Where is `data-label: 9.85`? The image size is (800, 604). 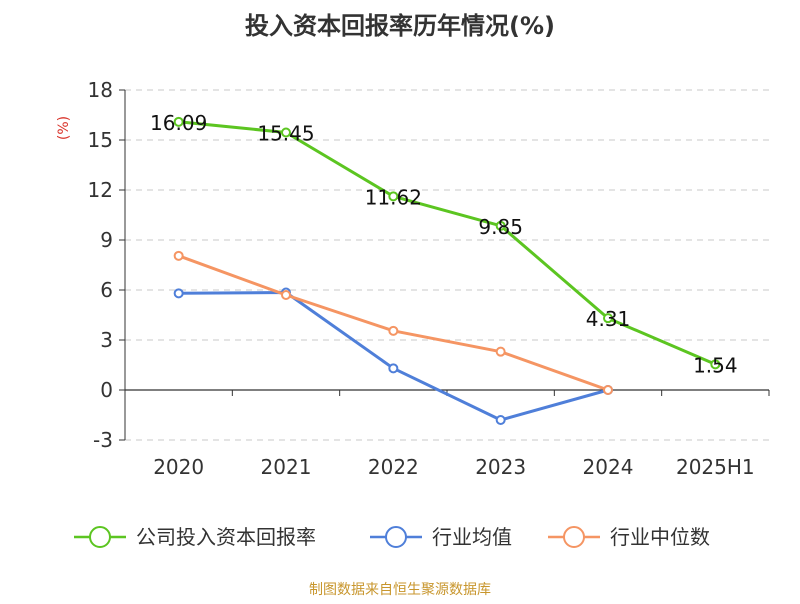
data-label: 9.85 is located at coordinates (500, 227).